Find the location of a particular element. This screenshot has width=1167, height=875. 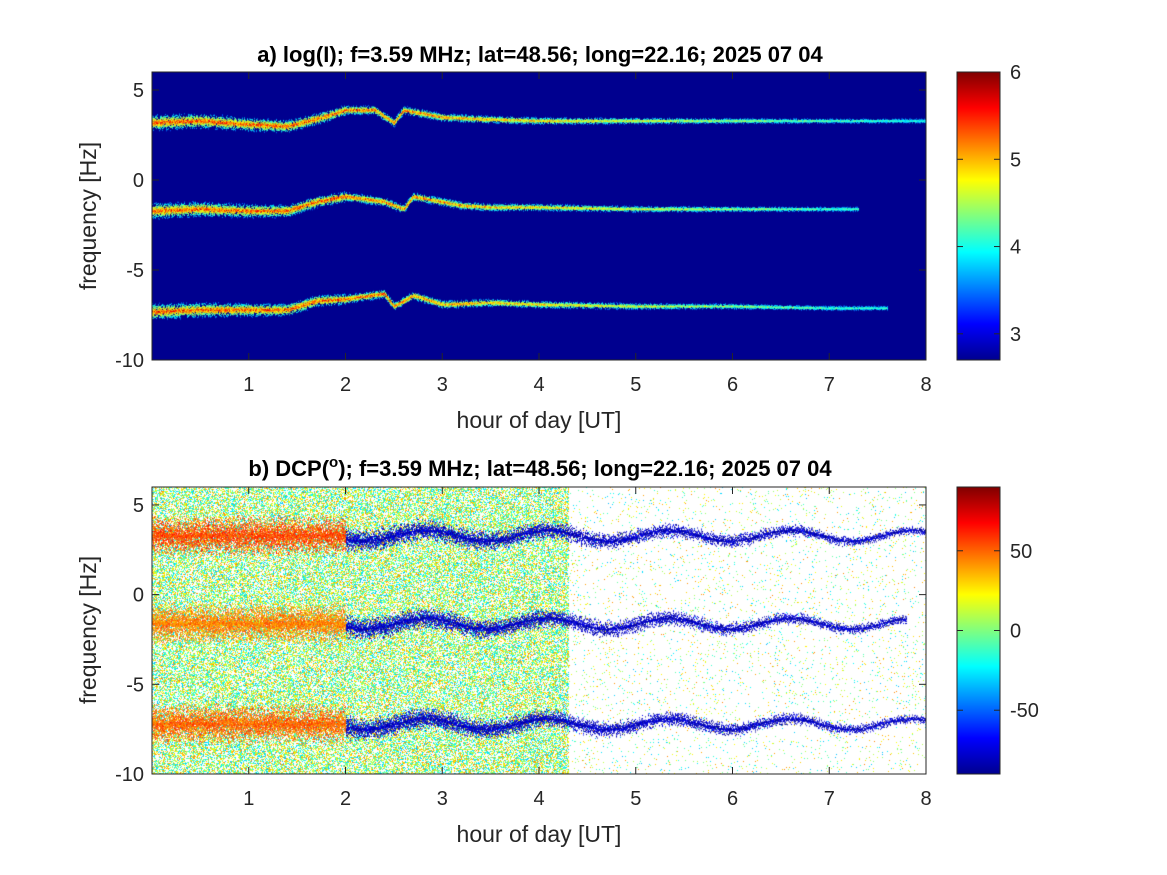

panel-a-ylabel: frequency [Hz] is located at coordinates (88, 216).